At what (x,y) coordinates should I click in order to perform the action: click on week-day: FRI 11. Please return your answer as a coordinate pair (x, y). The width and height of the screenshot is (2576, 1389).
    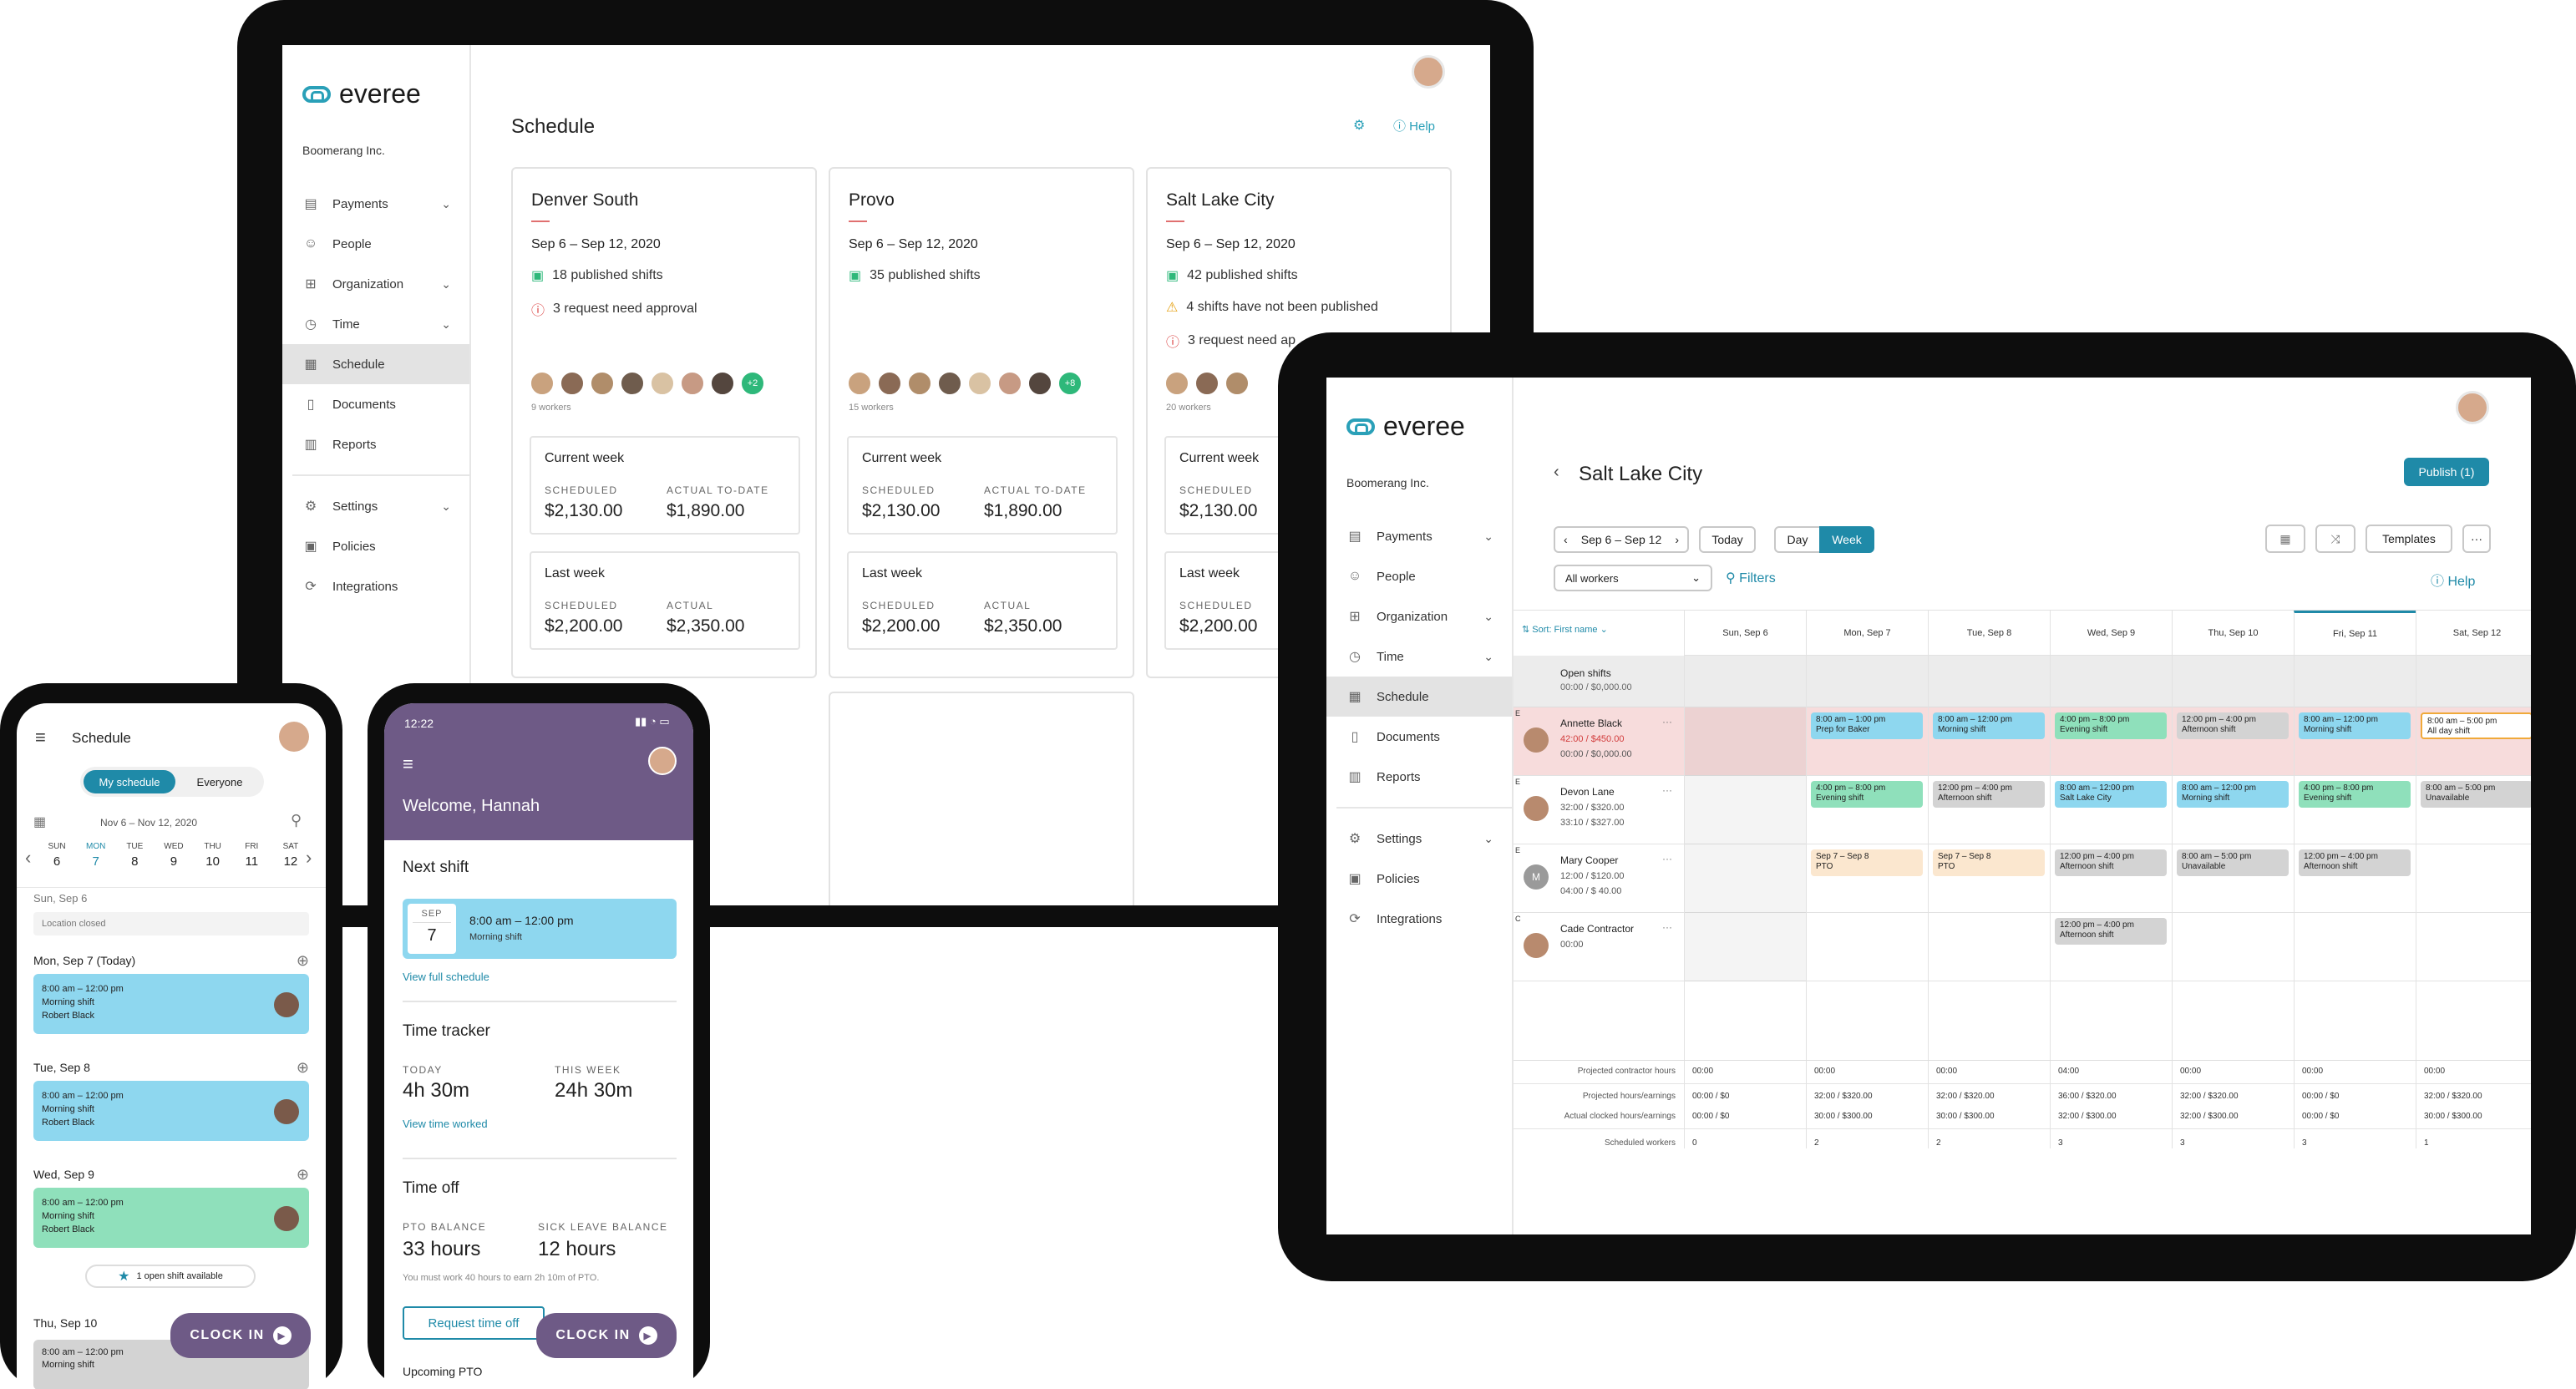
    Looking at the image, I should click on (251, 860).